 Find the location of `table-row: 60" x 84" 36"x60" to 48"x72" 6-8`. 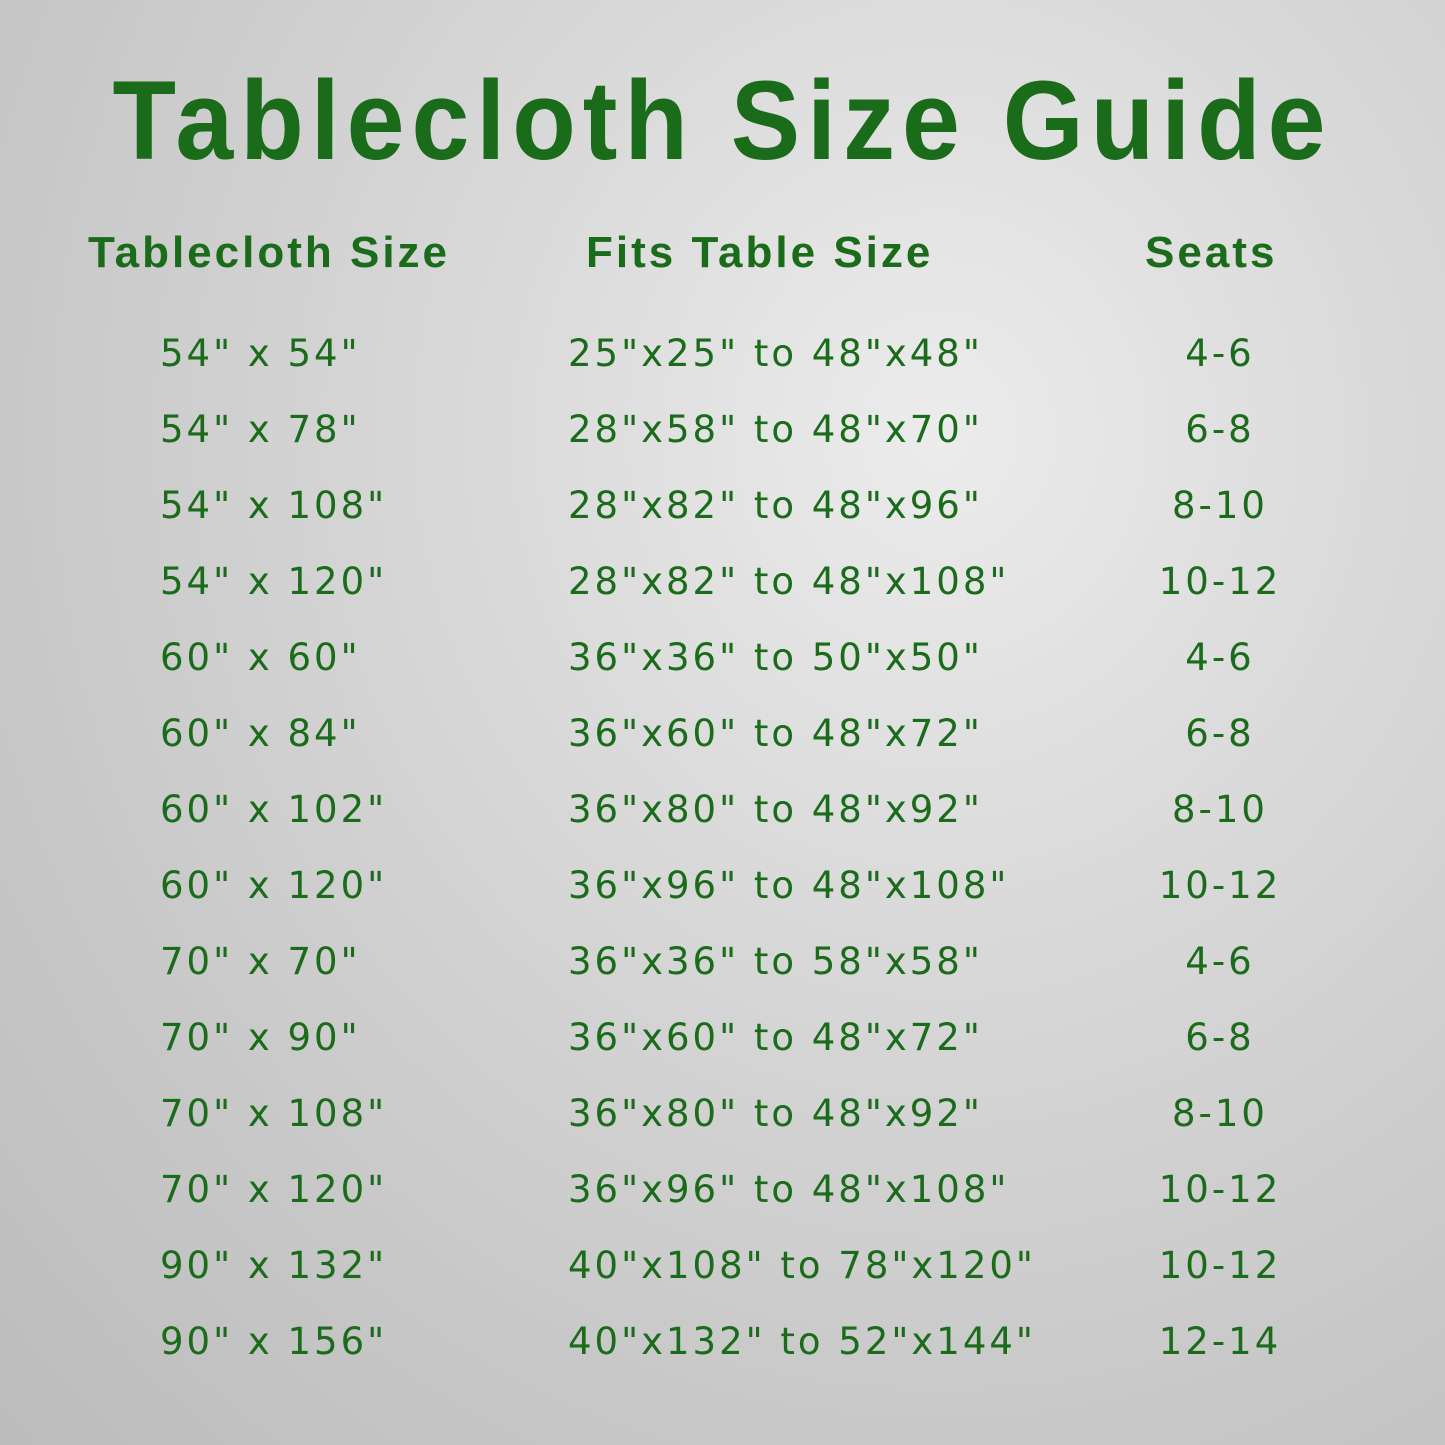

table-row: 60" x 84" 36"x60" to 48"x72" 6-8 is located at coordinates (722, 742).